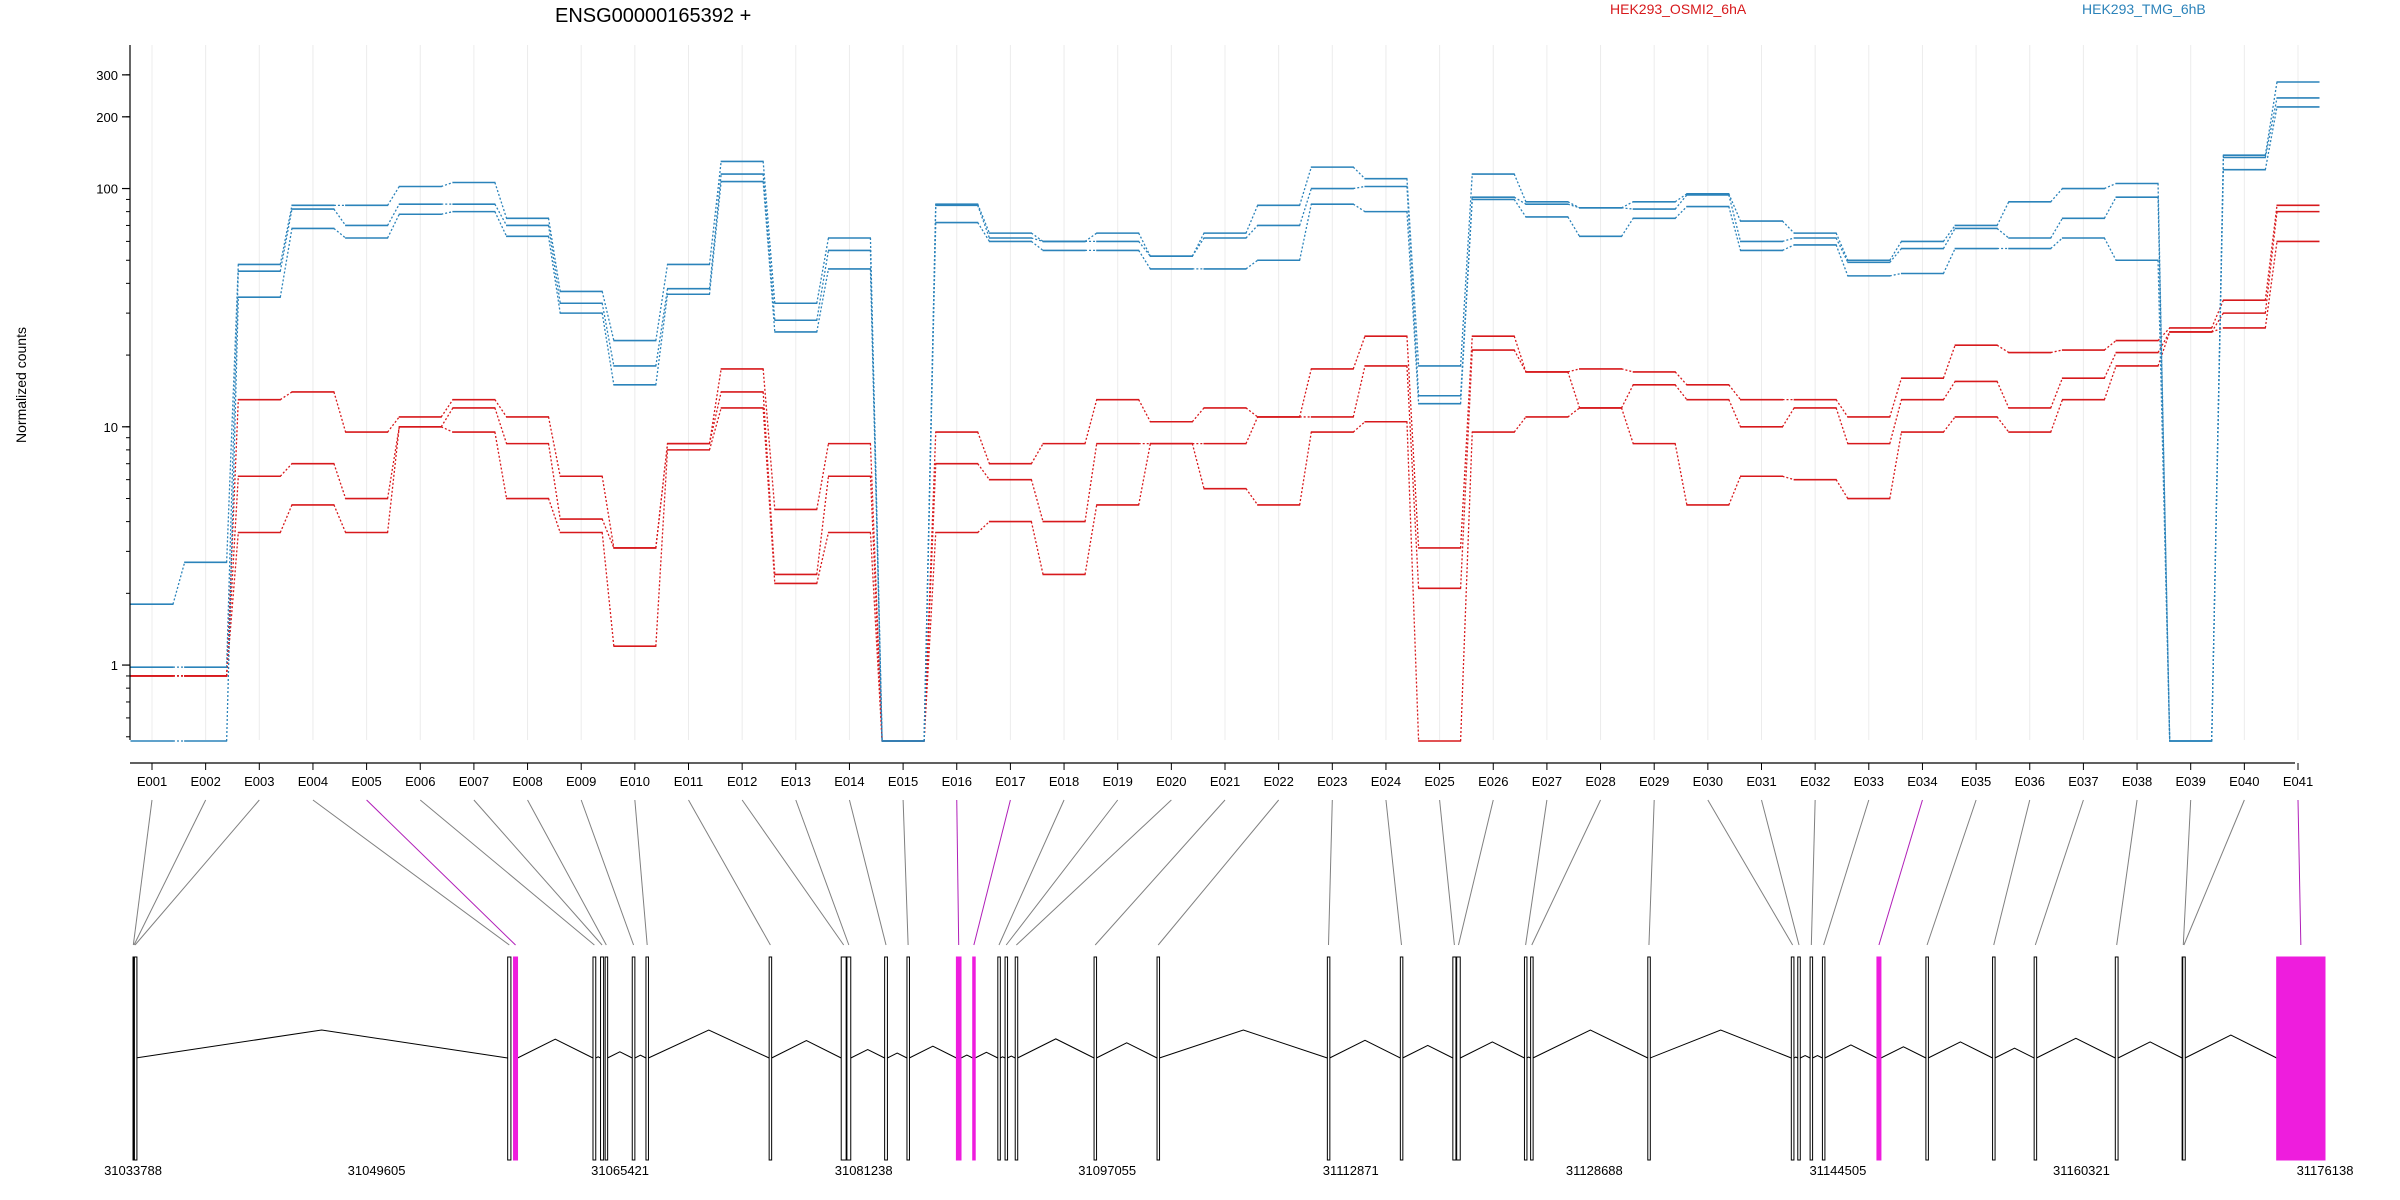 This screenshot has width=2400, height=1200. Describe the element at coordinates (620, 1170) in the screenshot. I see `coordinate-label: 31065421` at that location.